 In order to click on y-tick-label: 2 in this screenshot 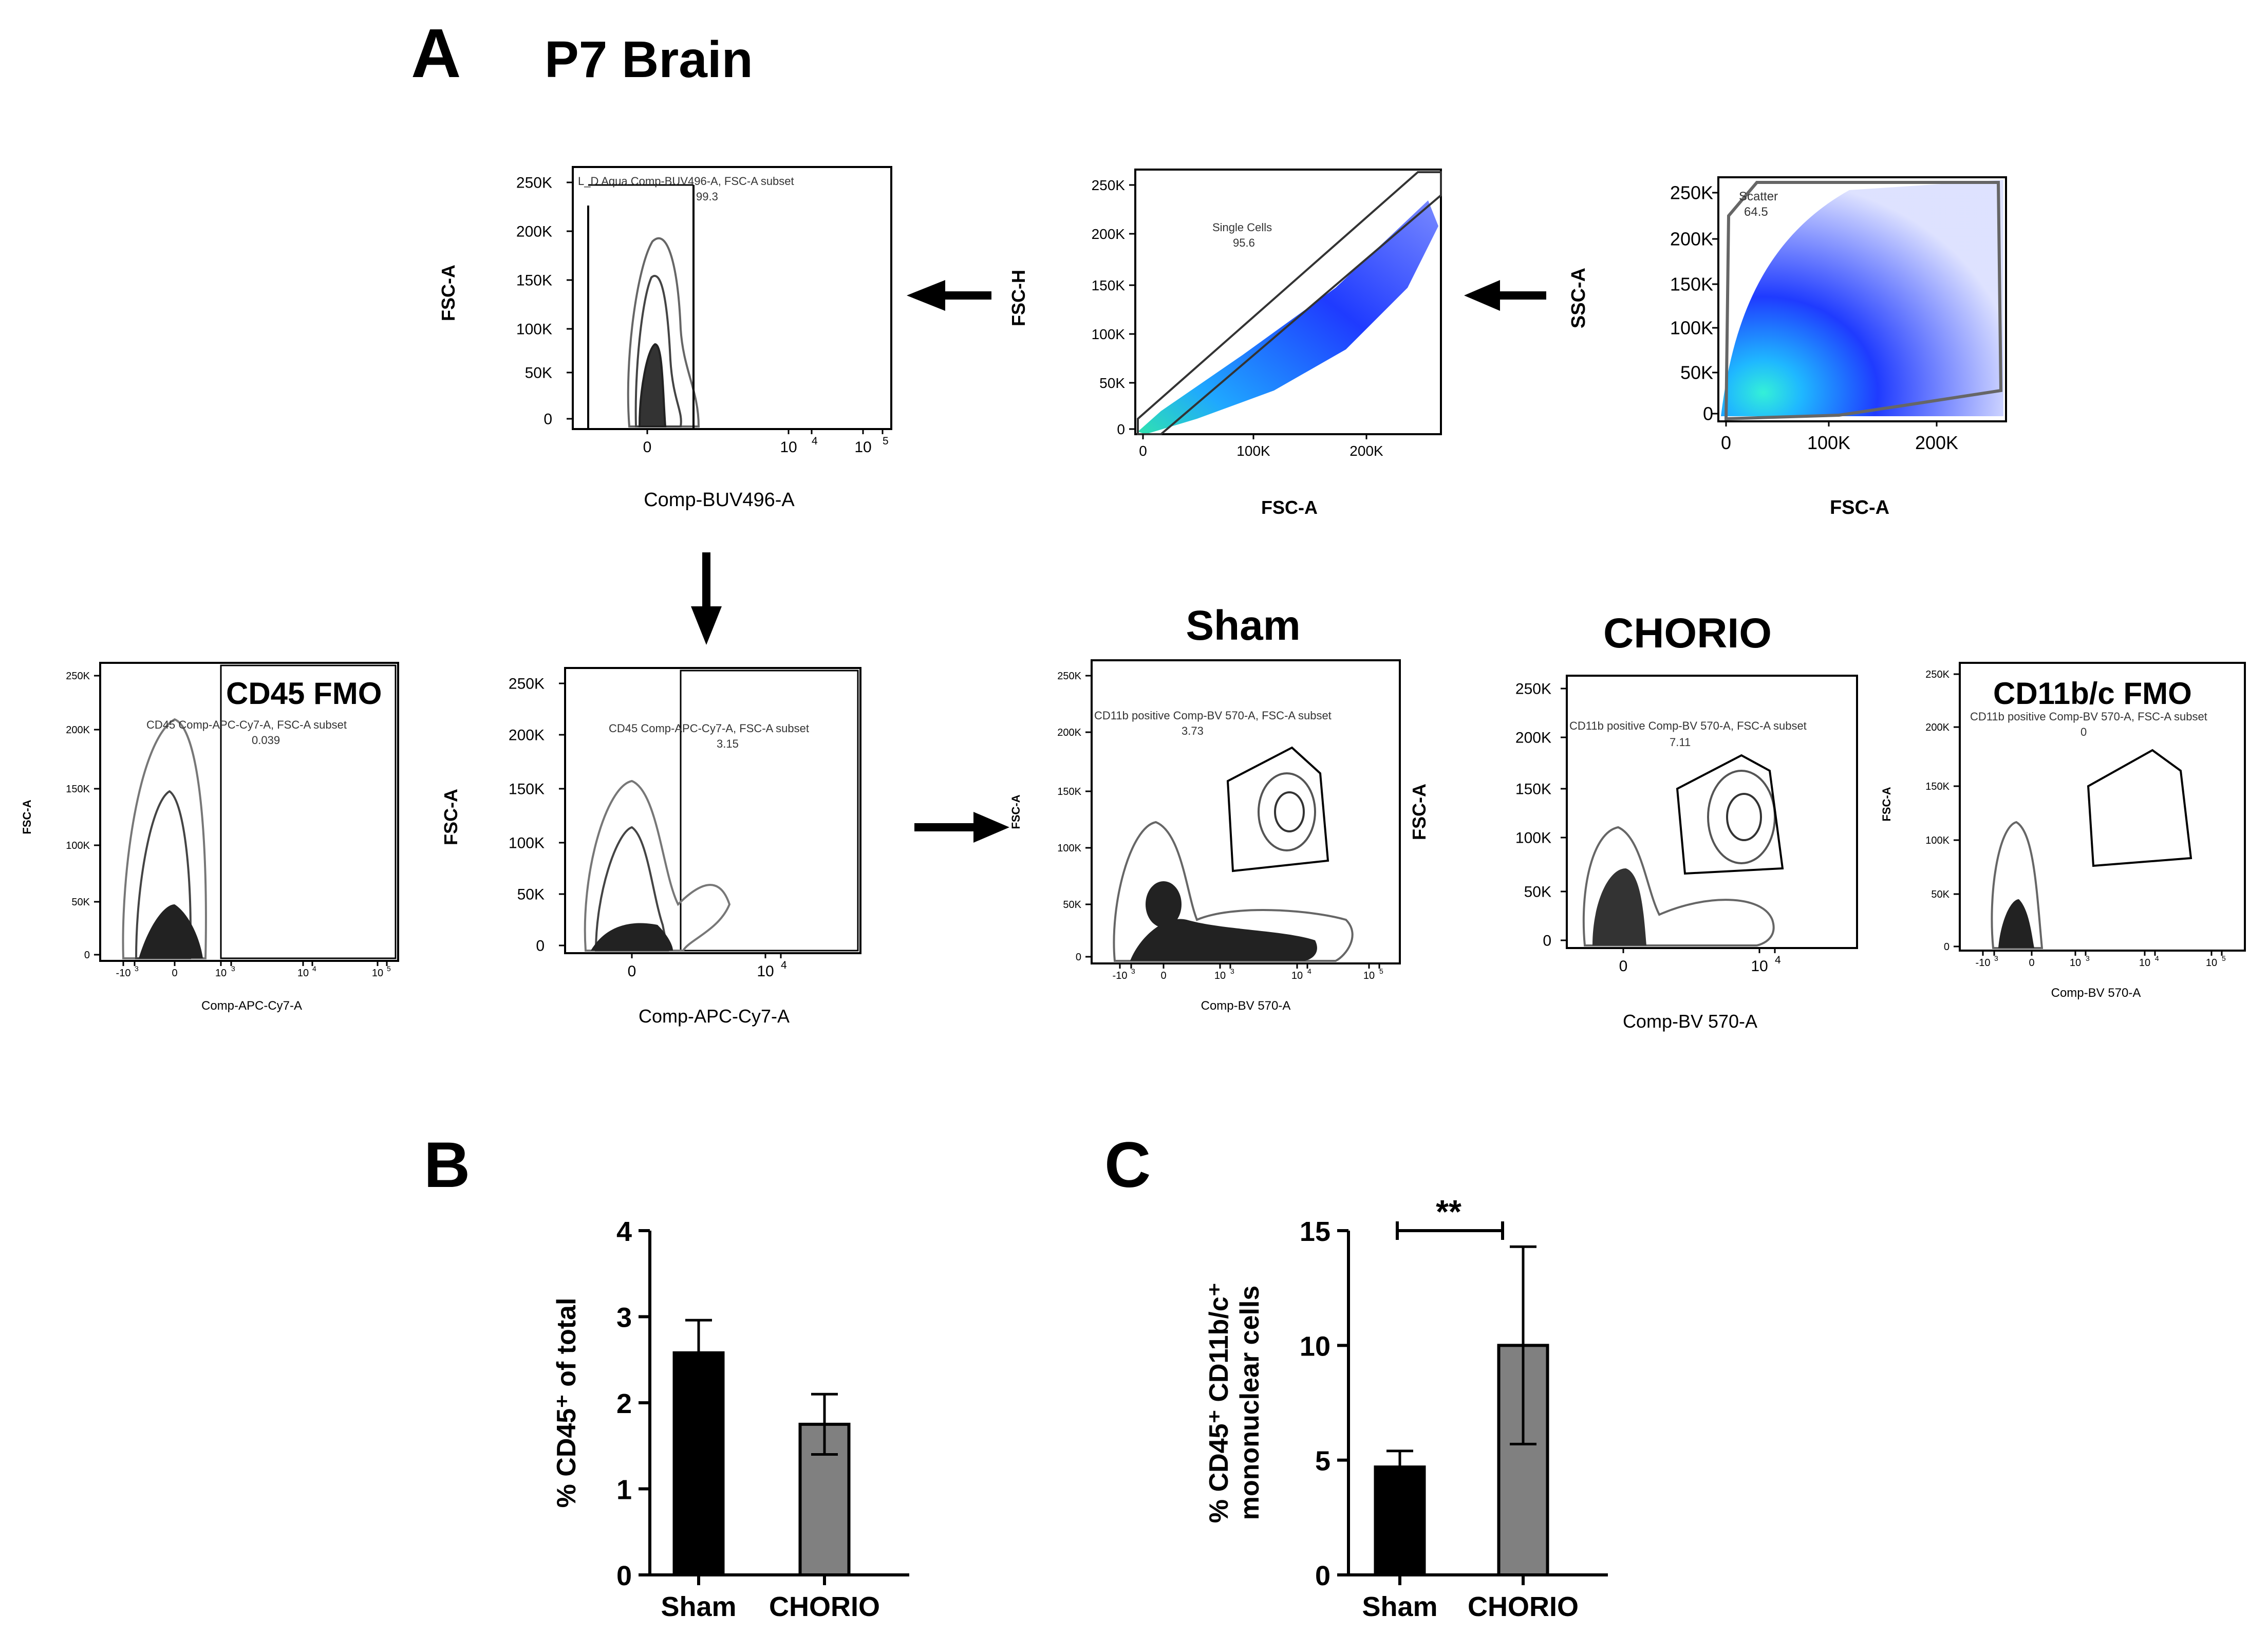, I will do `click(624, 1403)`.